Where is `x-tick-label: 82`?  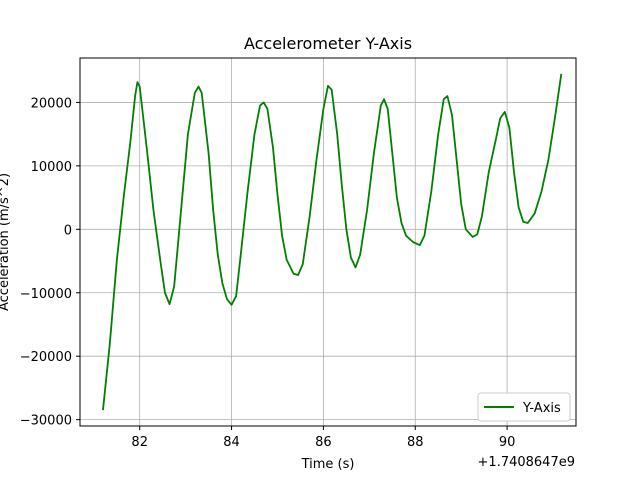 x-tick-label: 82 is located at coordinates (139, 442).